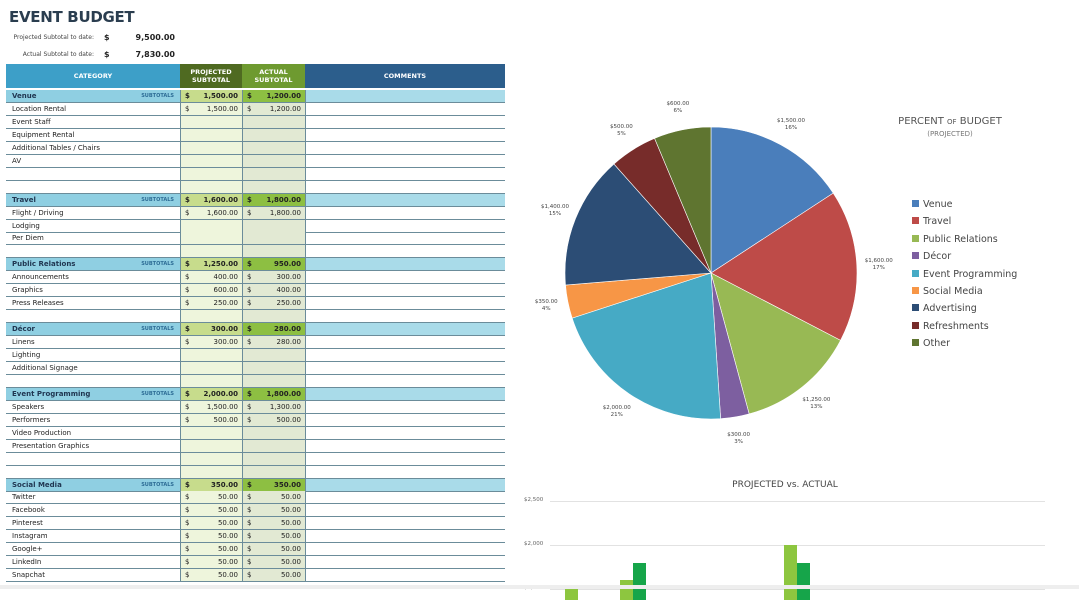 The width and height of the screenshot is (1079, 600). Describe the element at coordinates (93, 549) in the screenshot. I see `item-name-cell: Google+` at that location.